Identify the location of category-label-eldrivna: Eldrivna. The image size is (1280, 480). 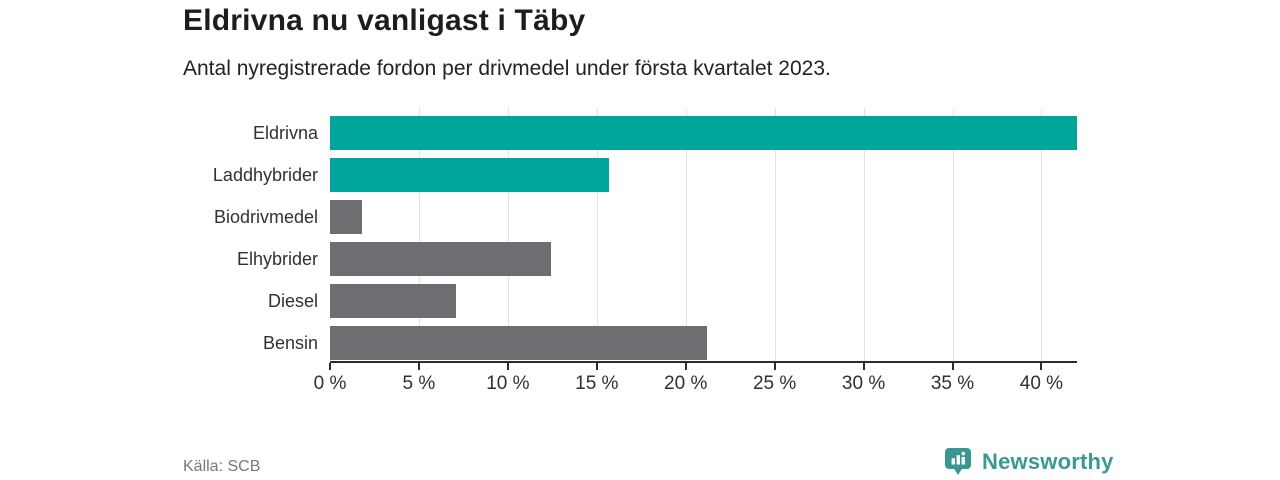
(285, 133).